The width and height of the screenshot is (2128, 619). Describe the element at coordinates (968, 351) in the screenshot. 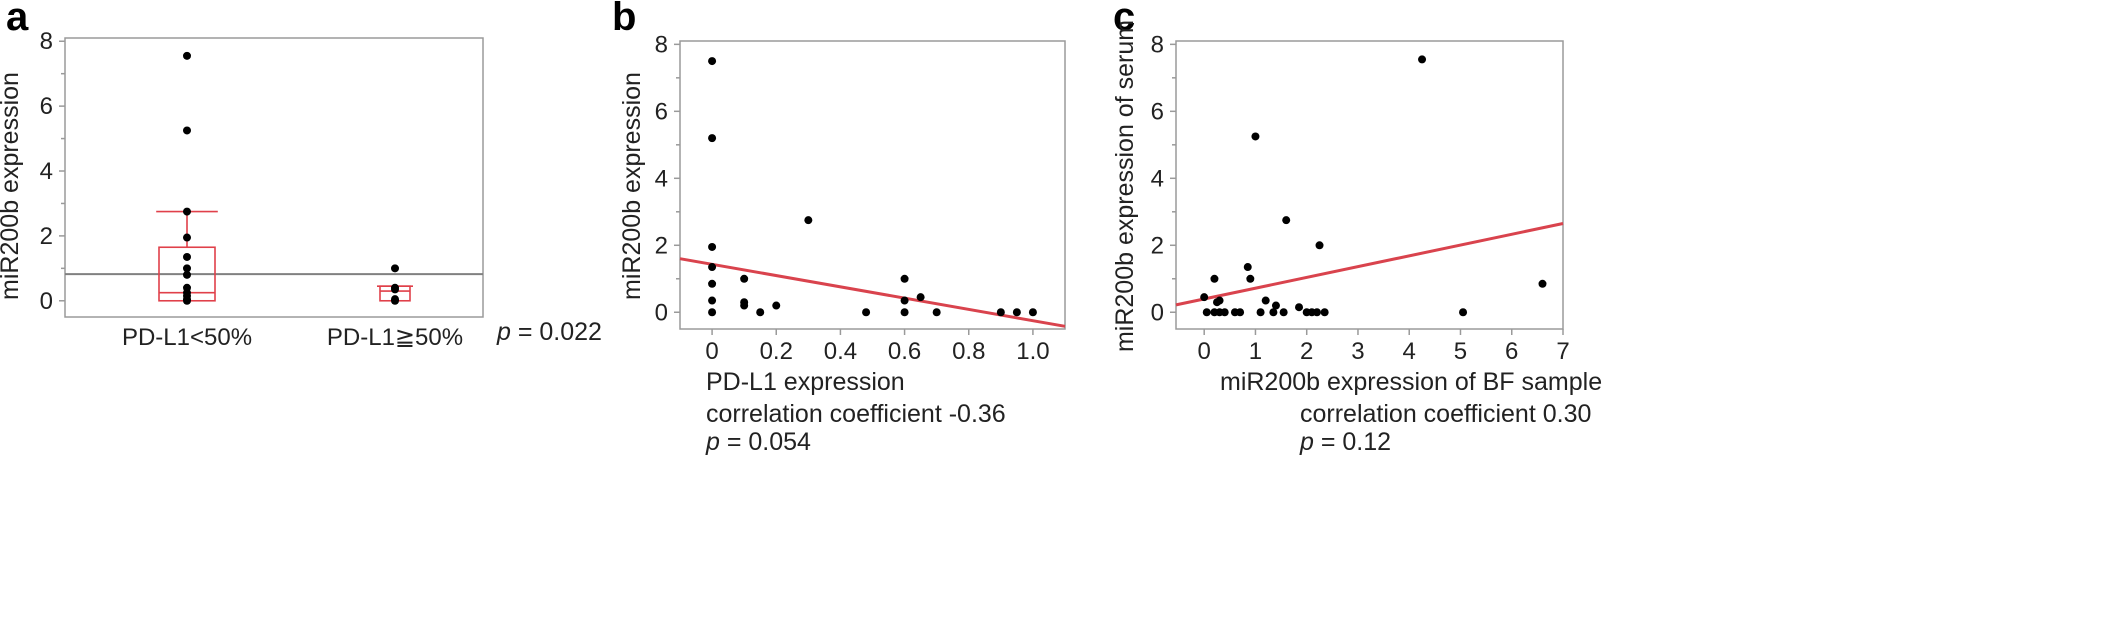

I see `x-tick-label: 0.8` at that location.